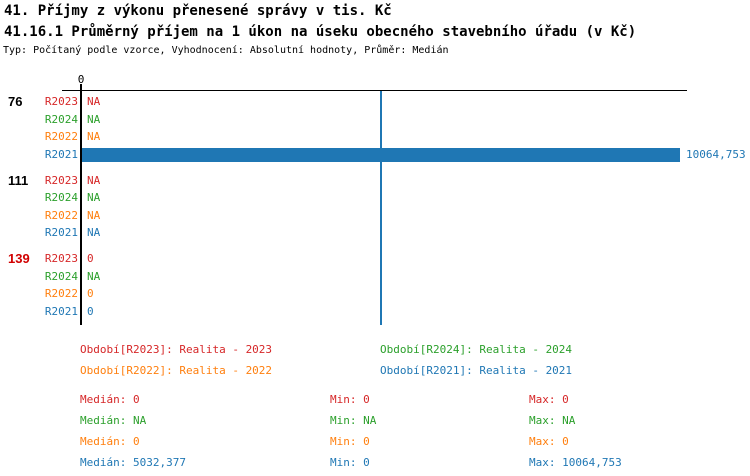  What do you see at coordinates (375, 312) in the screenshot?
I see `chart-row: R2021 0` at bounding box center [375, 312].